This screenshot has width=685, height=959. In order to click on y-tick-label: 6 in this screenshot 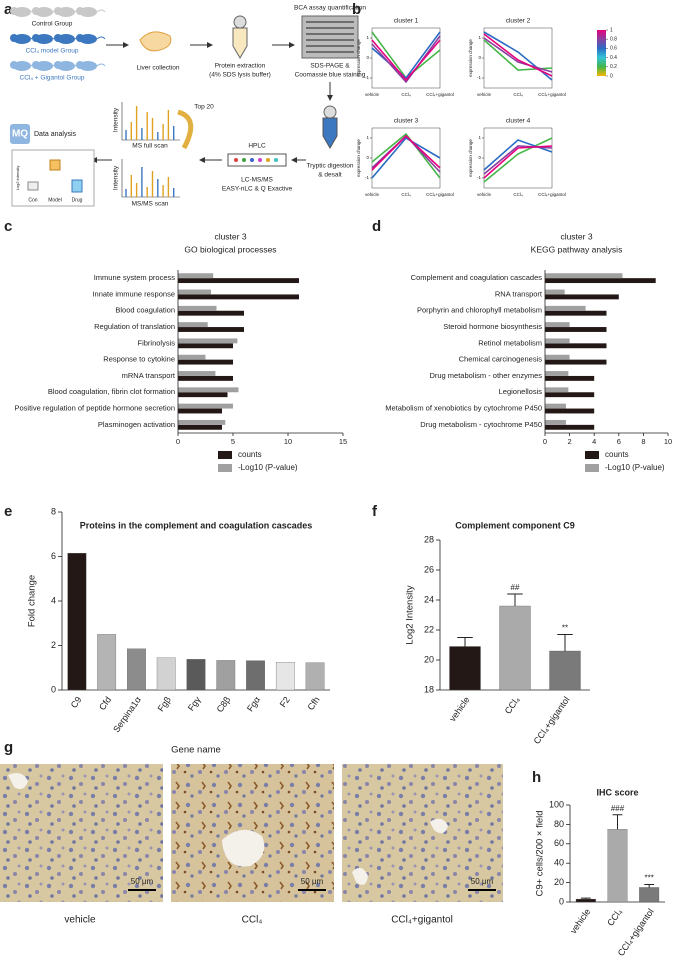, I will do `click(53, 556)`.